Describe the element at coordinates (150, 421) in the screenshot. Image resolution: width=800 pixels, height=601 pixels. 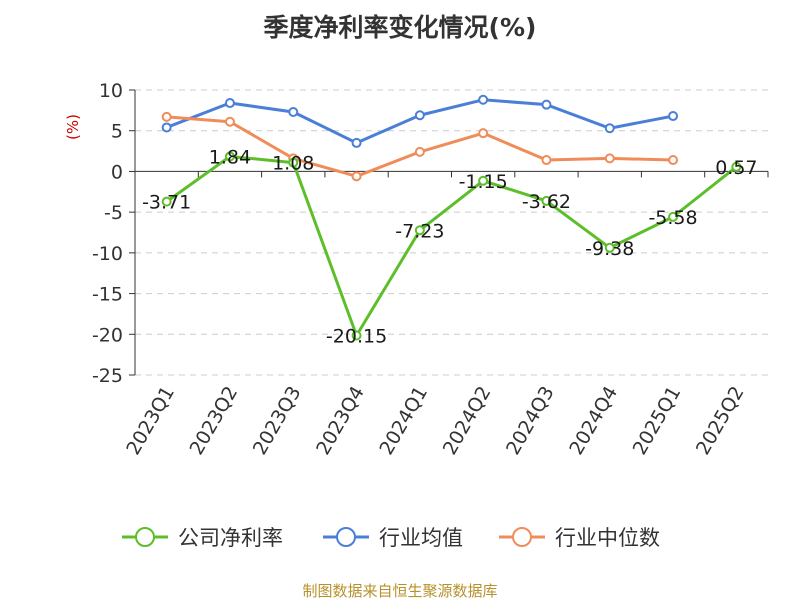
I see `x-tick-label: 2023Q1` at that location.